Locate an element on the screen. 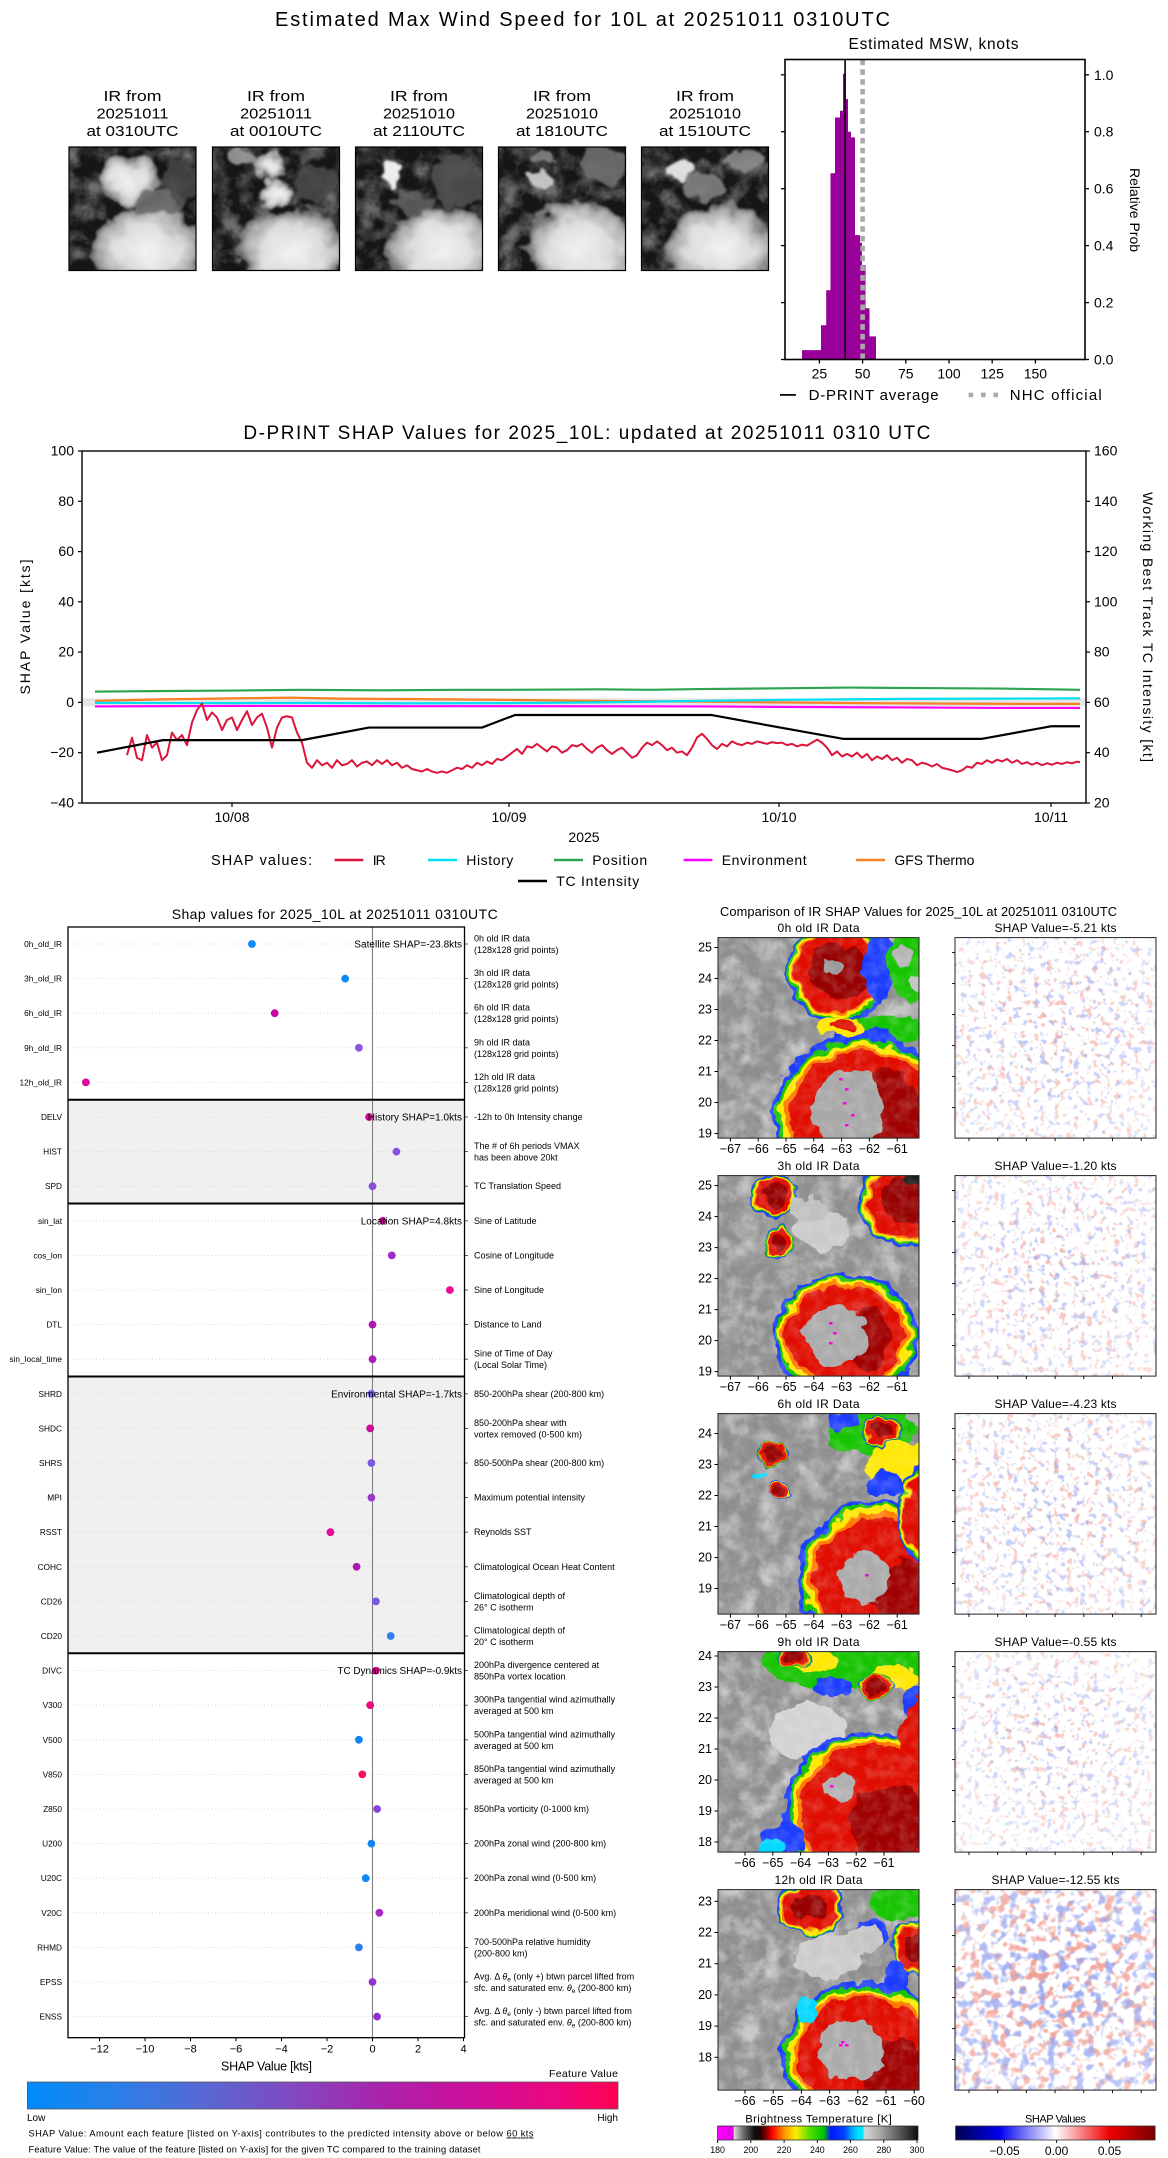  svg-text: −0.05 is located at coordinates (1004, 2151).